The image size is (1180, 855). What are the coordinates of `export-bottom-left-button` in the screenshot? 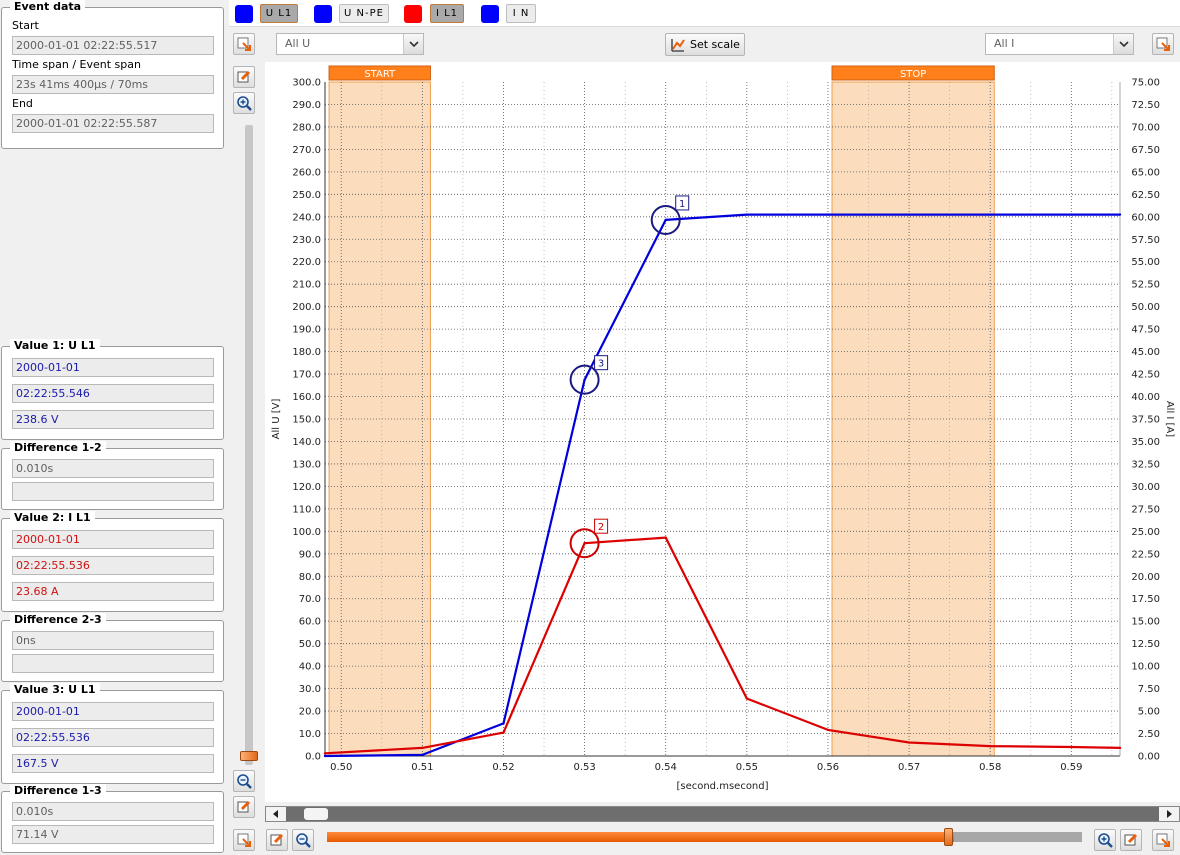 It's located at (244, 840).